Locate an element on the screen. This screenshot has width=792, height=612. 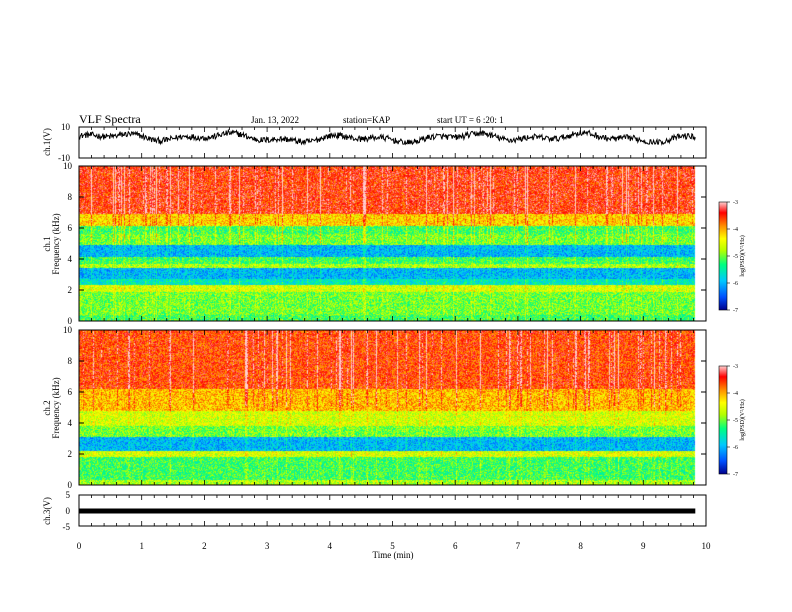
time-axis-label: Time (min) is located at coordinates (393, 555).